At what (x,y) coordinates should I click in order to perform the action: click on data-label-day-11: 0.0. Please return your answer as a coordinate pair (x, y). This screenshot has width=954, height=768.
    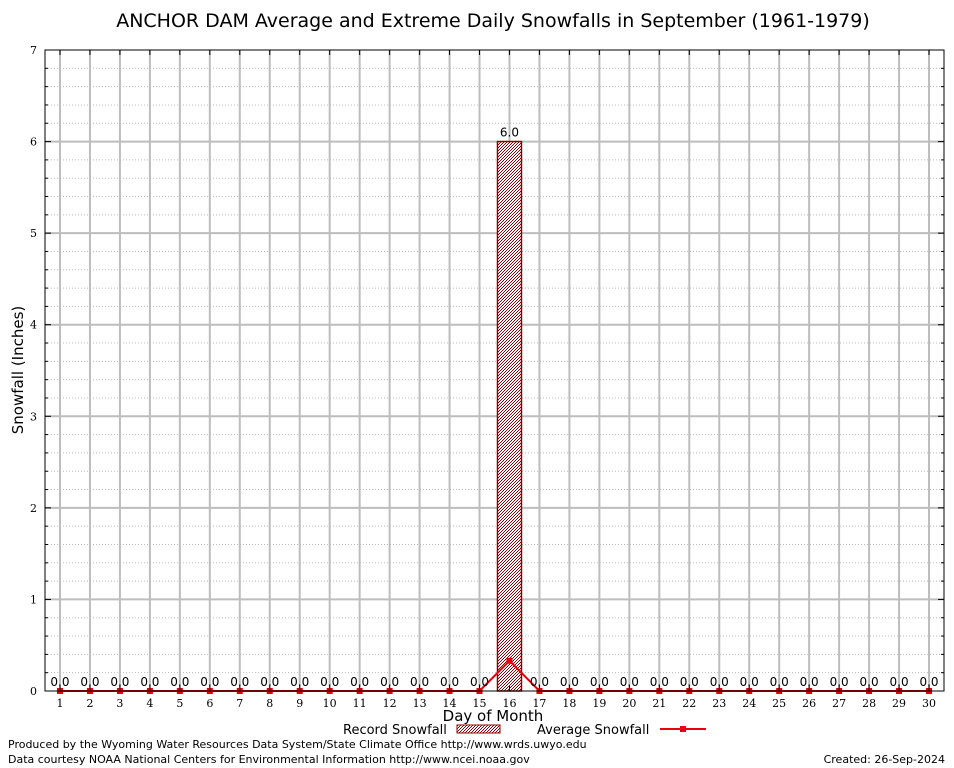
    Looking at the image, I should click on (359, 682).